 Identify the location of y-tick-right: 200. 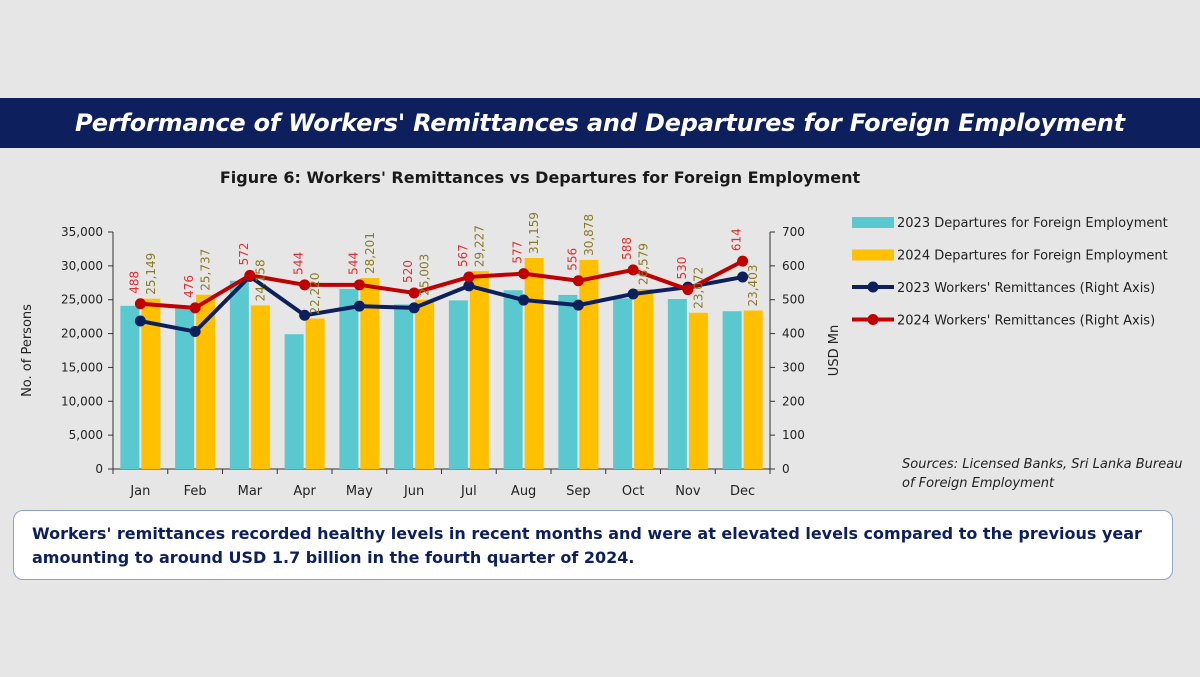
(793, 401).